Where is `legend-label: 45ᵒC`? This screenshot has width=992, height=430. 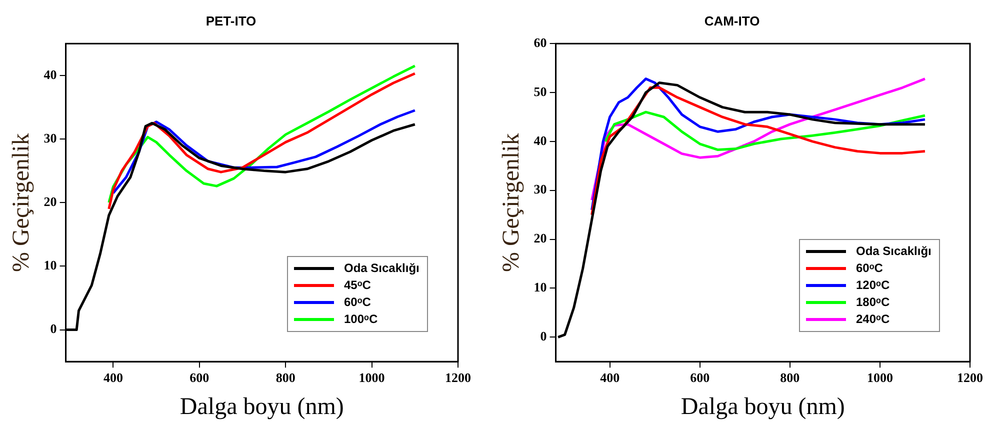
legend-label: 45ᵒC is located at coordinates (357, 285).